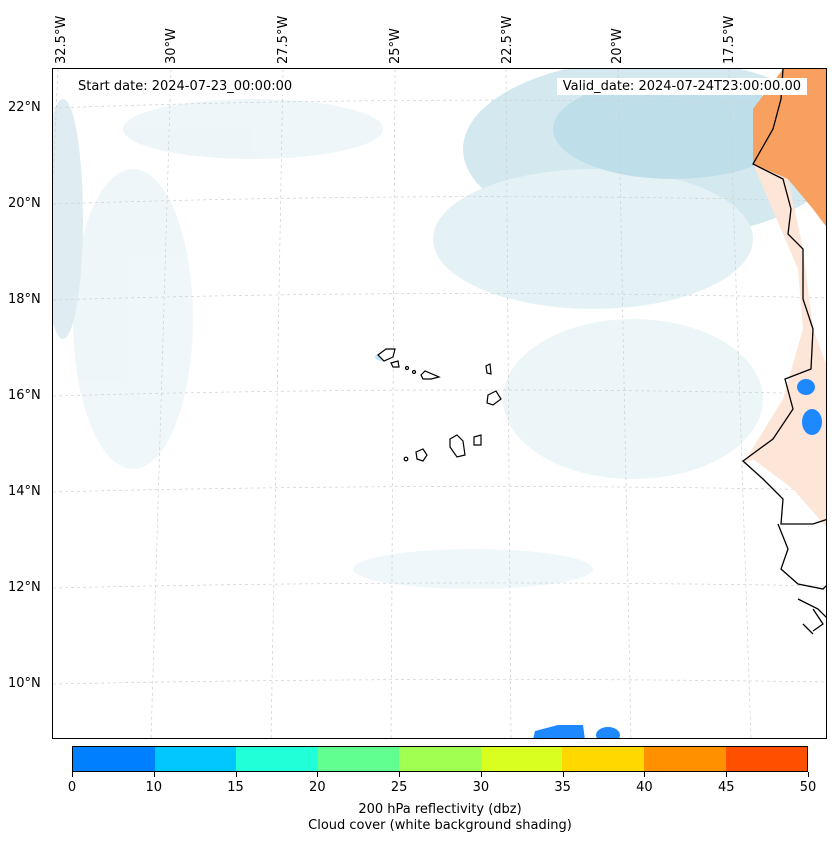 Image resolution: width=837 pixels, height=843 pixels. What do you see at coordinates (507, 39) in the screenshot?
I see `lon-label: 22.5°W` at bounding box center [507, 39].